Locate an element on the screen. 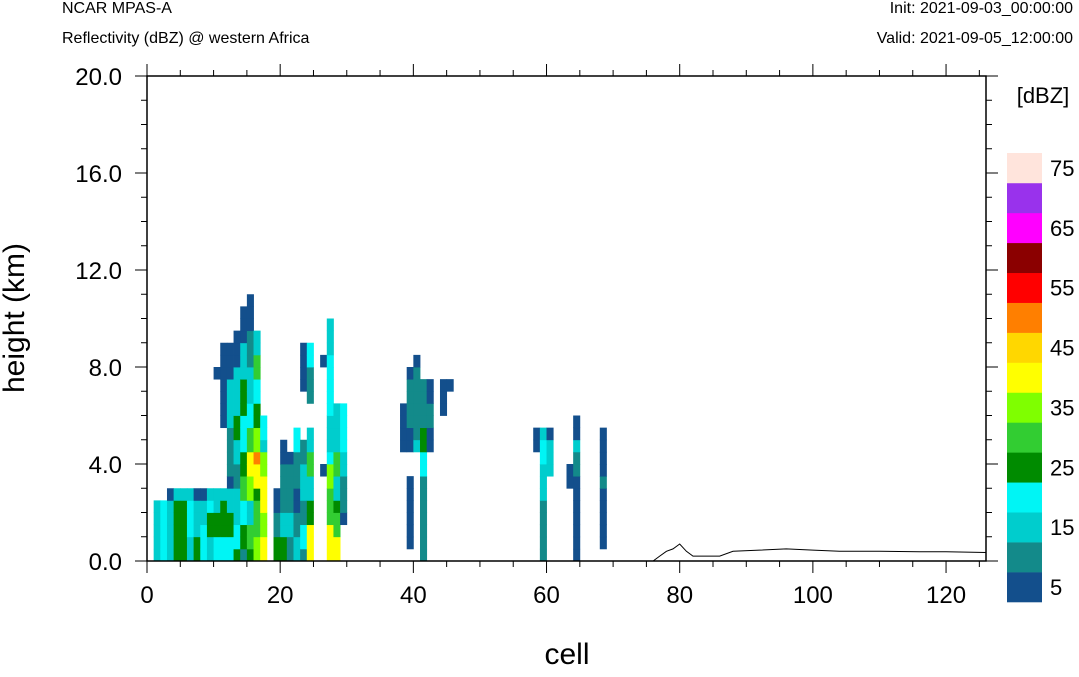  y-tick-label: 12.0 is located at coordinates (98, 271).